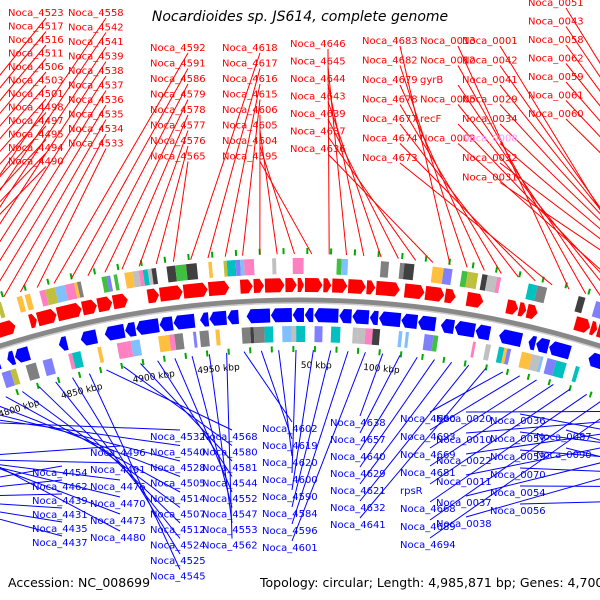  What do you see at coordinates (318, 114) in the screenshot?
I see `gene-label-top: Noca_4639` at bounding box center [318, 114].